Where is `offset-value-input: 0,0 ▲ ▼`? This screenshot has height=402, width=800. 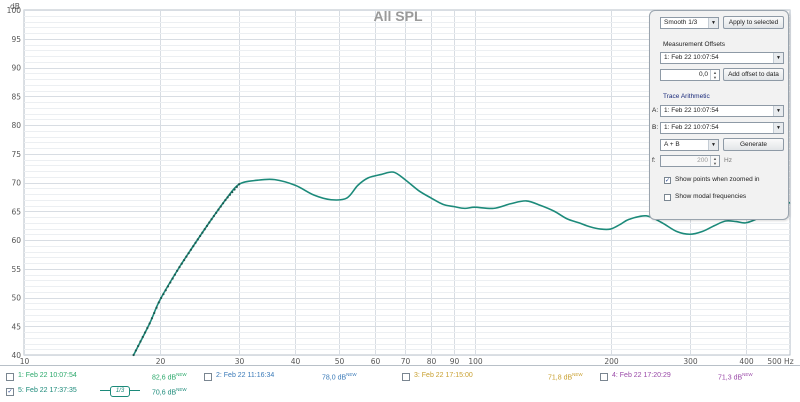
offset-value-input: 0,0 ▲ ▼ is located at coordinates (690, 75).